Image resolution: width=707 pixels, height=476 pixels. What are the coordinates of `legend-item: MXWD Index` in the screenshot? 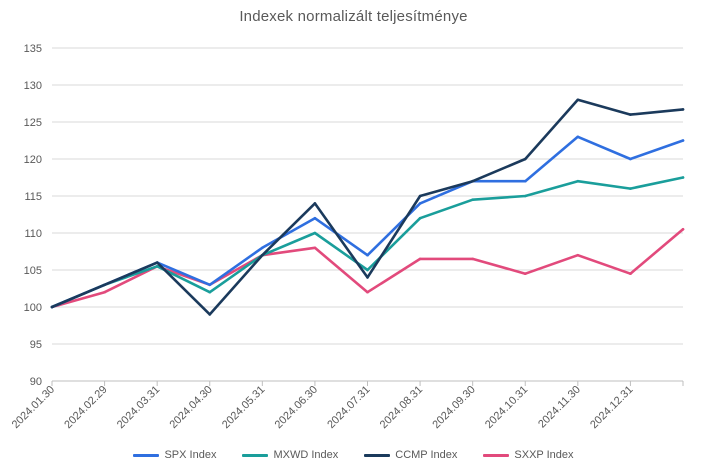 It's located at (290, 455).